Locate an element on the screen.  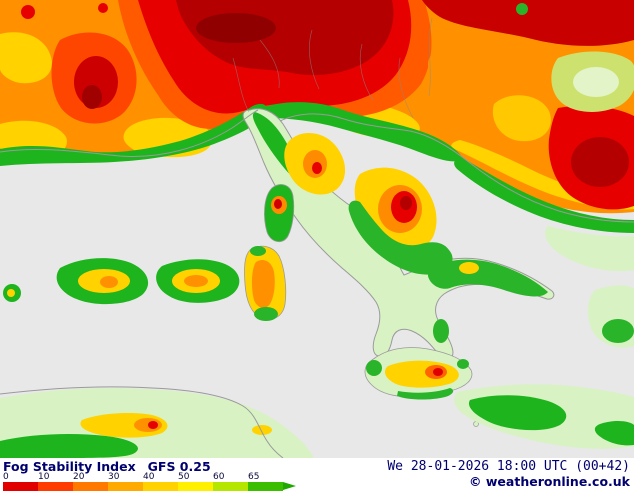
scale-tick-2: 20 is located at coordinates (79, 477).